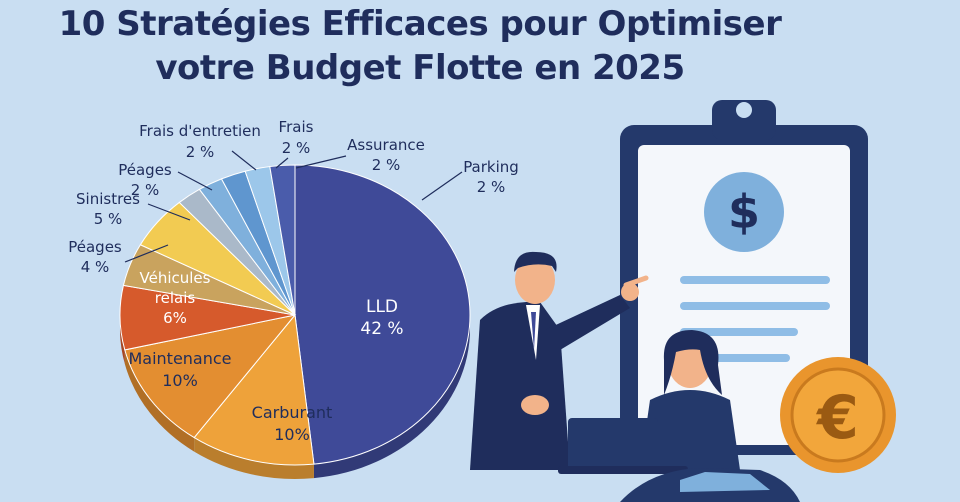 This screenshot has height=502, width=960. Describe the element at coordinates (420, 24) in the screenshot. I see `title-line-1: 10 Stratégies Efficaces pour Optimiser` at that location.